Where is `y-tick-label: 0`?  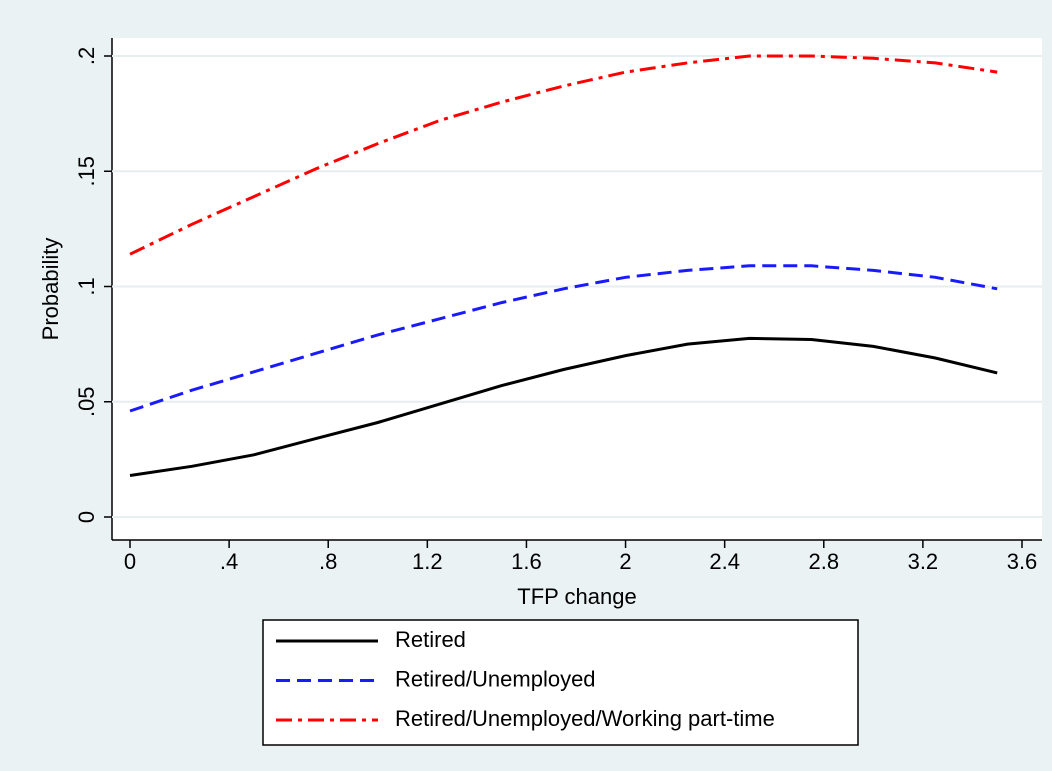 y-tick-label: 0 is located at coordinates (86, 517).